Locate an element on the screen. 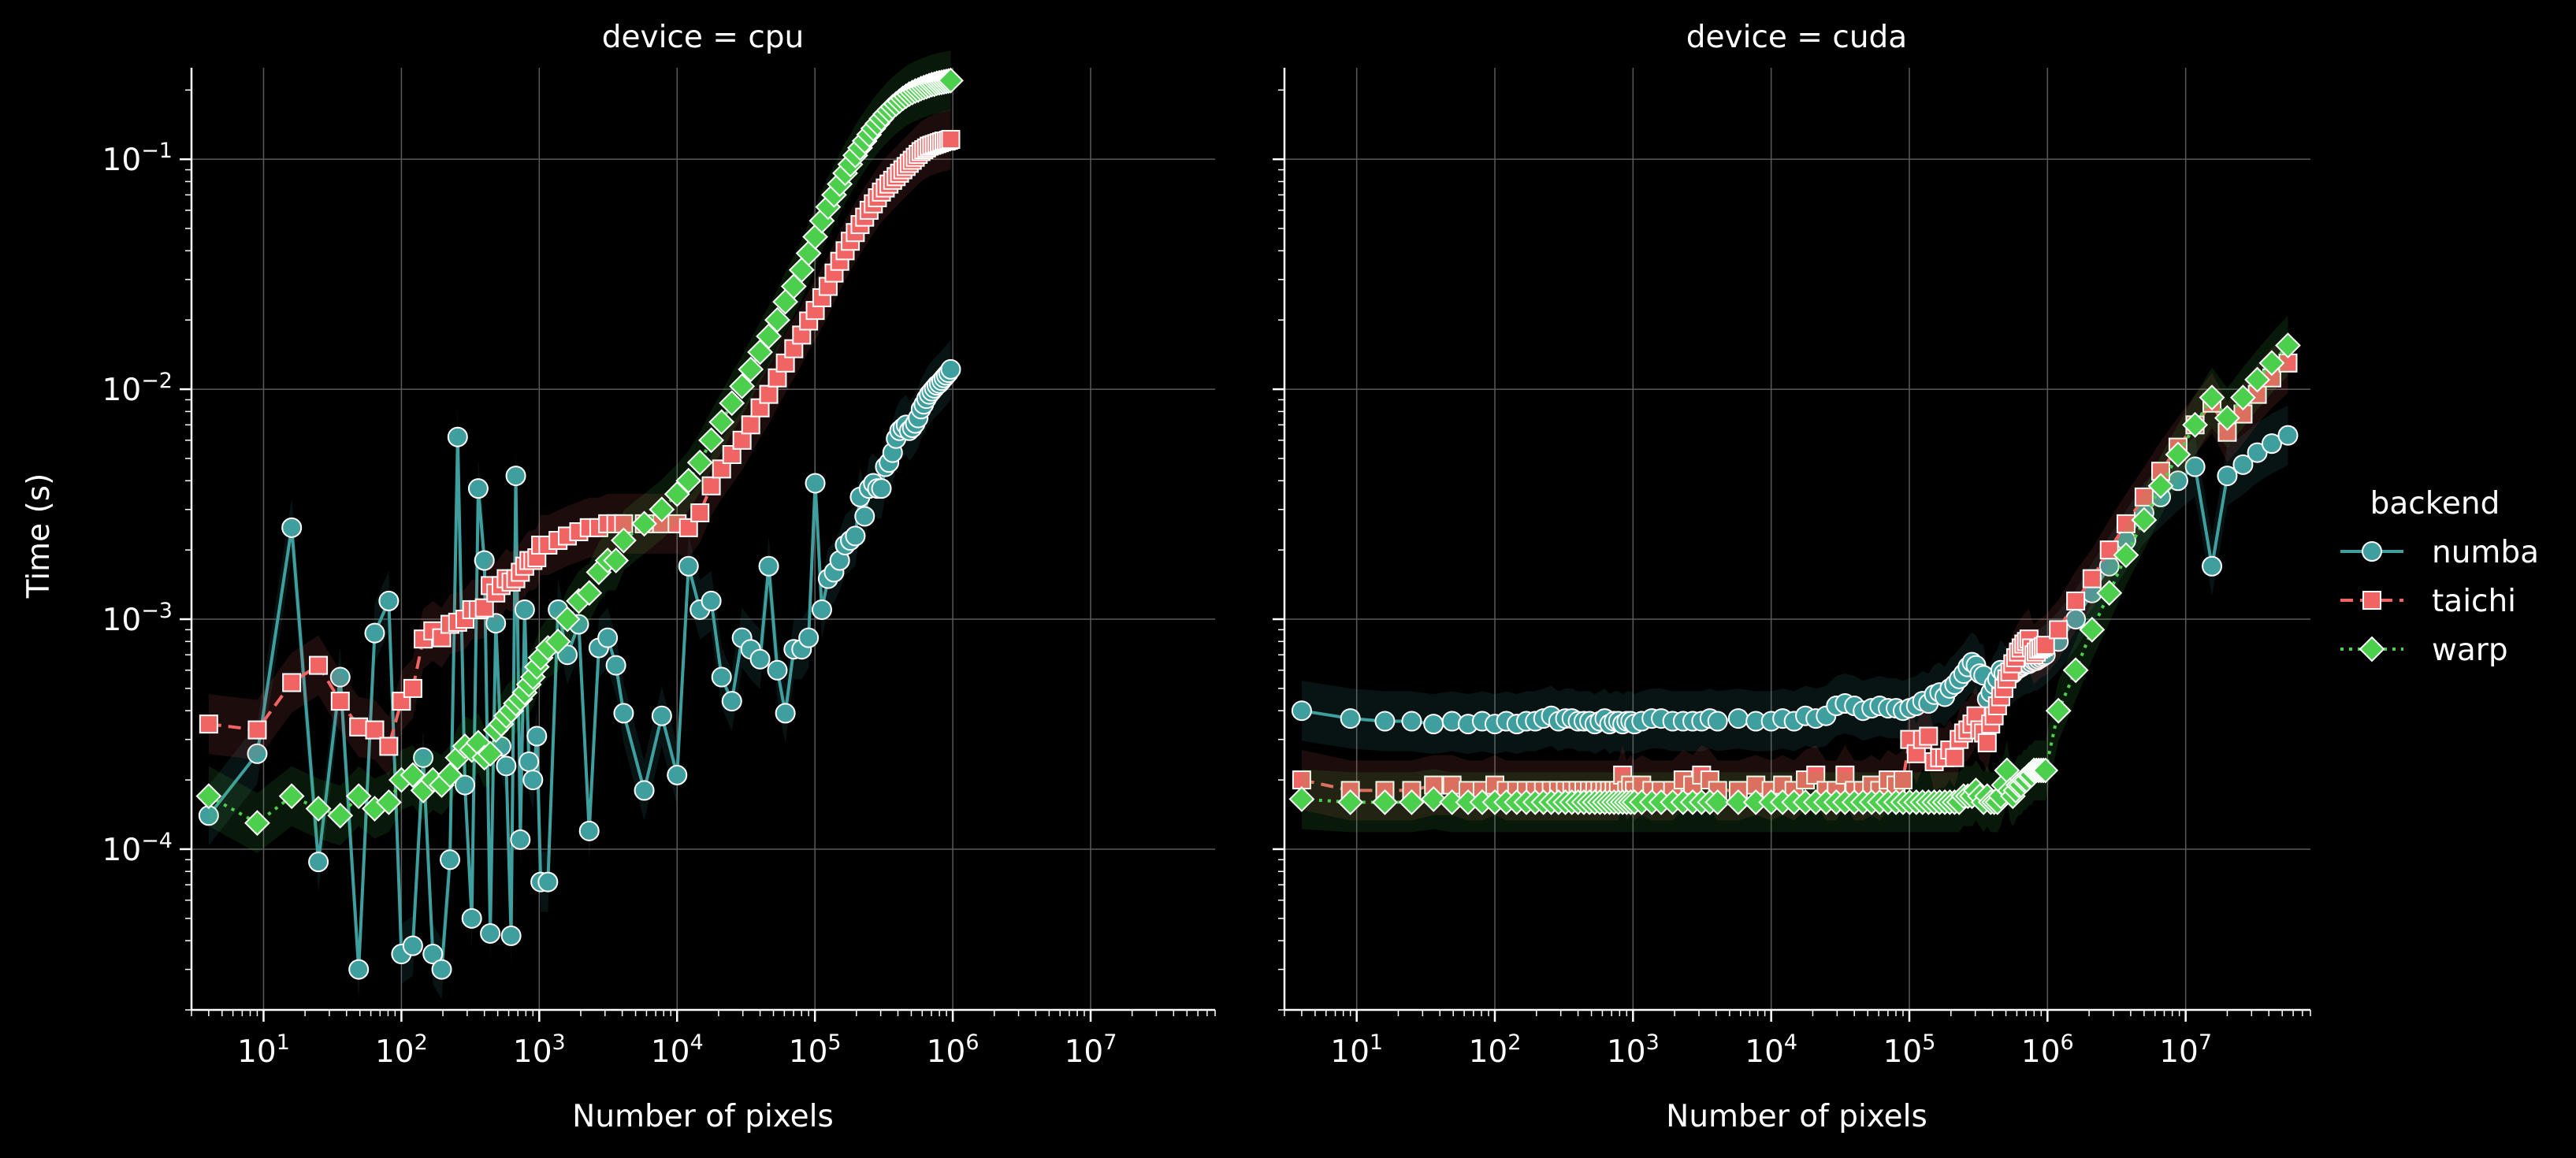 This screenshot has width=2576, height=1158. y-axis-label: Time (s) is located at coordinates (39, 536).